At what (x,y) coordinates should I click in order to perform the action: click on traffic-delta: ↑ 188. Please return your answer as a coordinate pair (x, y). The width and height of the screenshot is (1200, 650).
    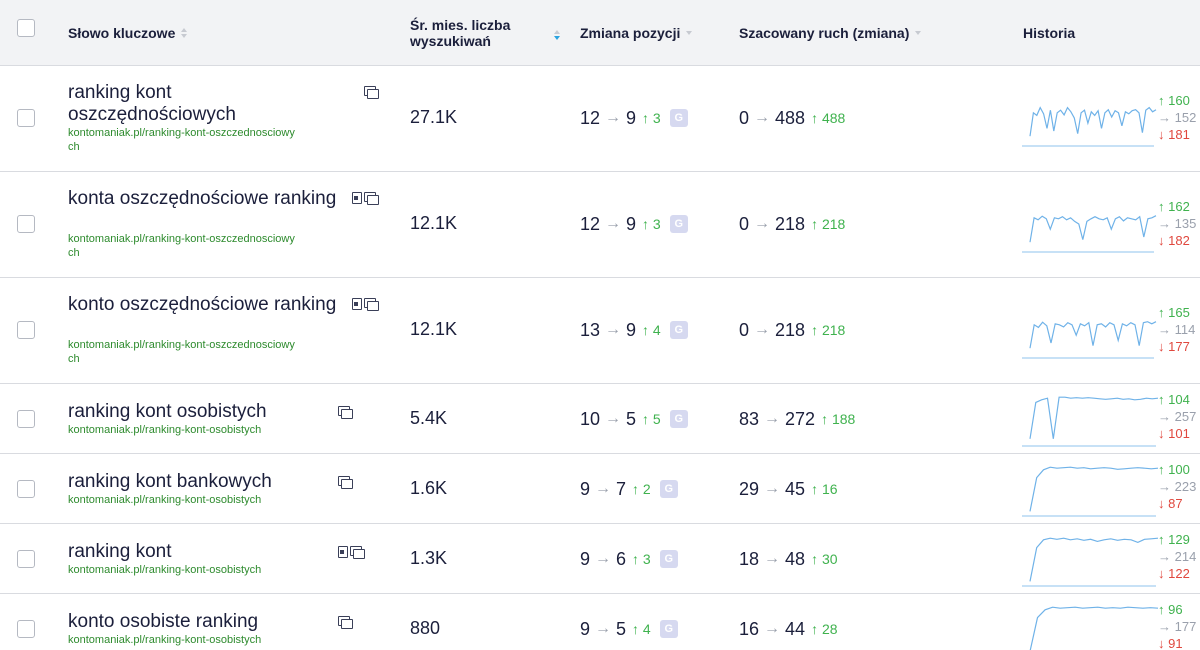
    Looking at the image, I should click on (838, 419).